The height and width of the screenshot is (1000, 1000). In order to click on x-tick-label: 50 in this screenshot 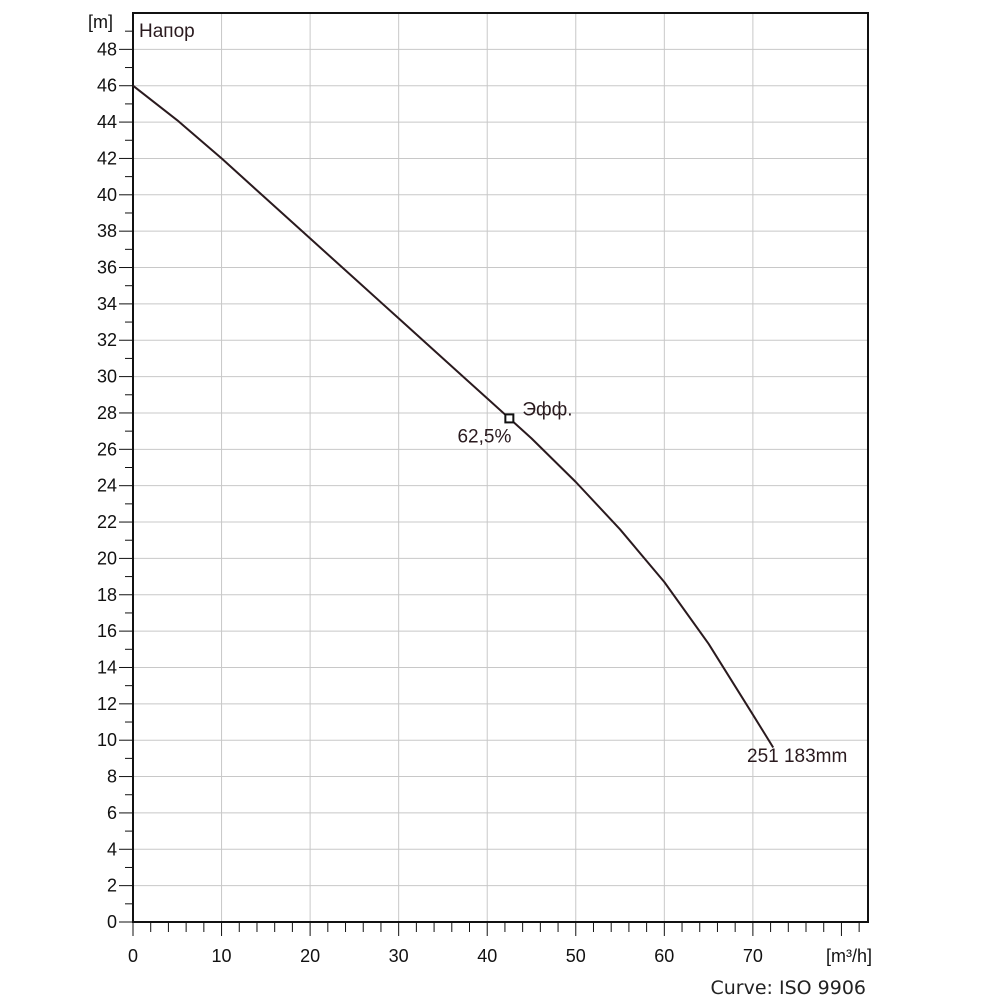, I will do `click(576, 956)`.